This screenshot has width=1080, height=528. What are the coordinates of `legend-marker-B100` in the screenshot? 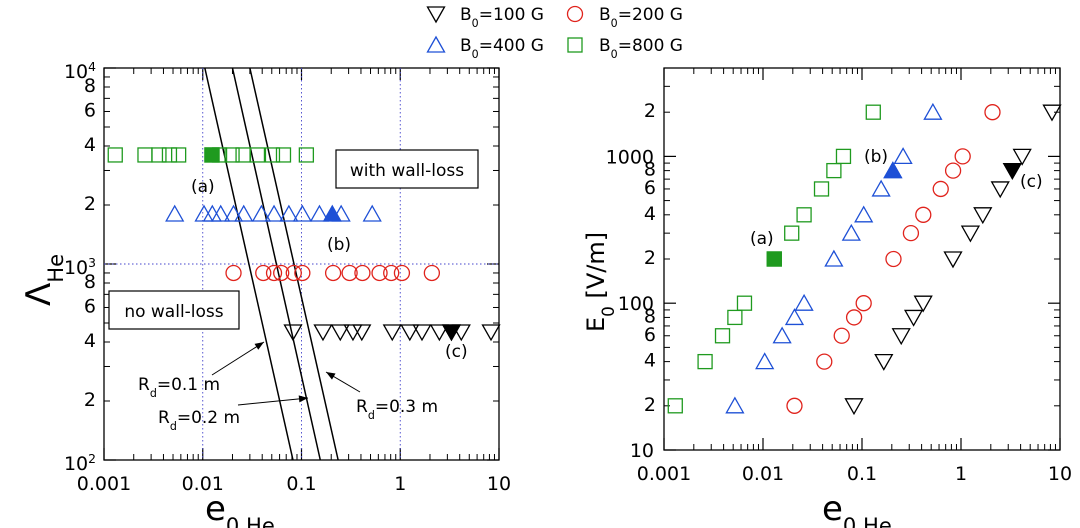 It's located at (436, 15).